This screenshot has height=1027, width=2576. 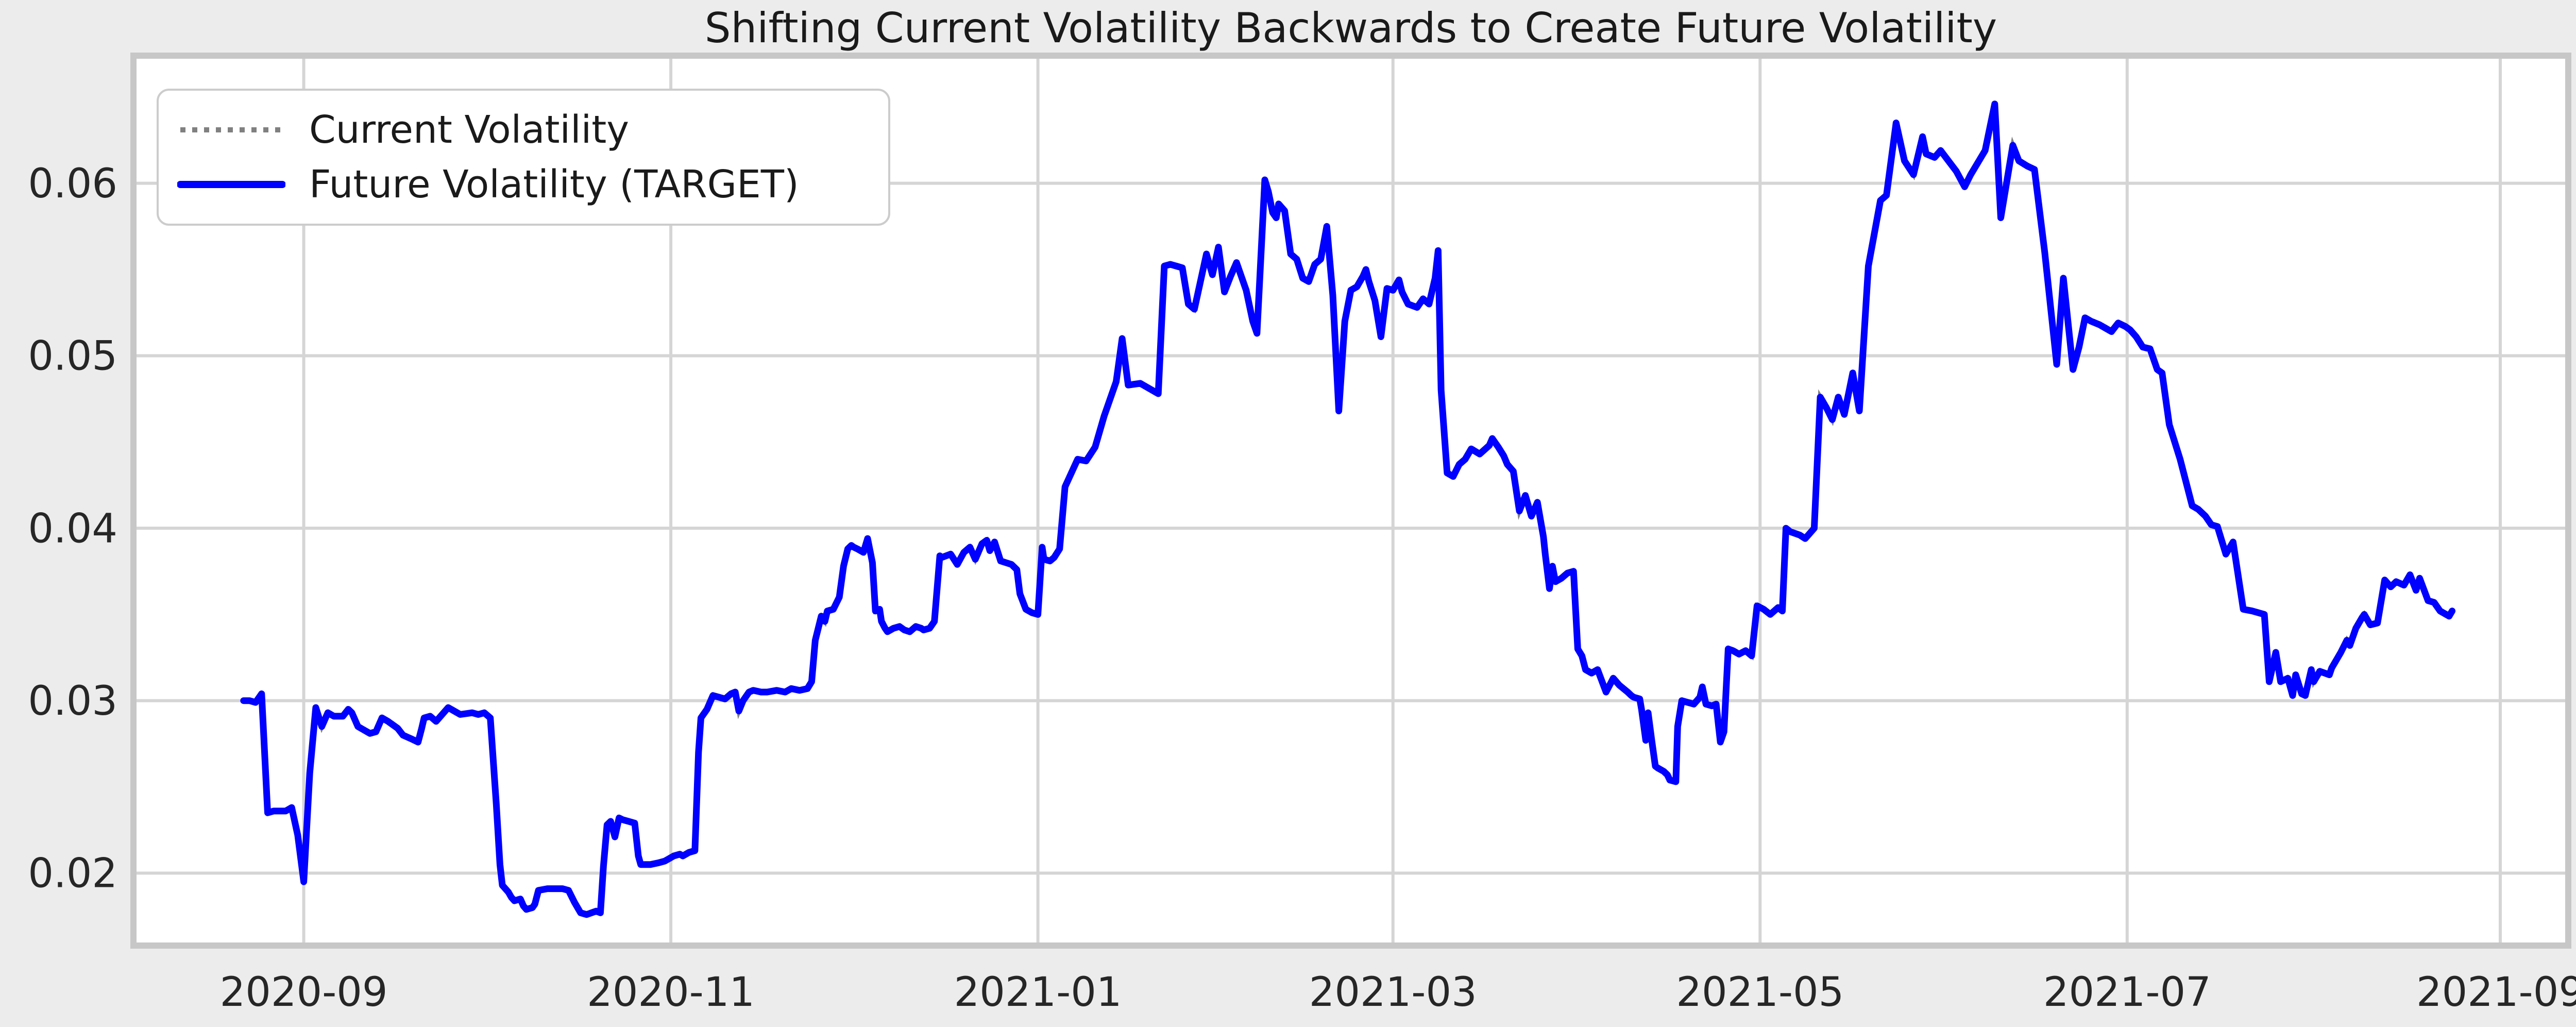 What do you see at coordinates (1393, 993) in the screenshot?
I see `x-tick-label: 2021-03` at bounding box center [1393, 993].